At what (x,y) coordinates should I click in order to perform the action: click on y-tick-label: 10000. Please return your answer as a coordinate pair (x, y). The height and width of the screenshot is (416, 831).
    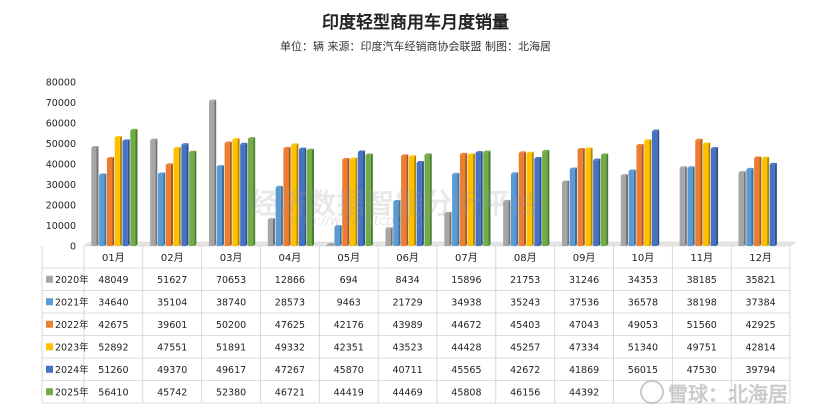
    Looking at the image, I should click on (61, 226).